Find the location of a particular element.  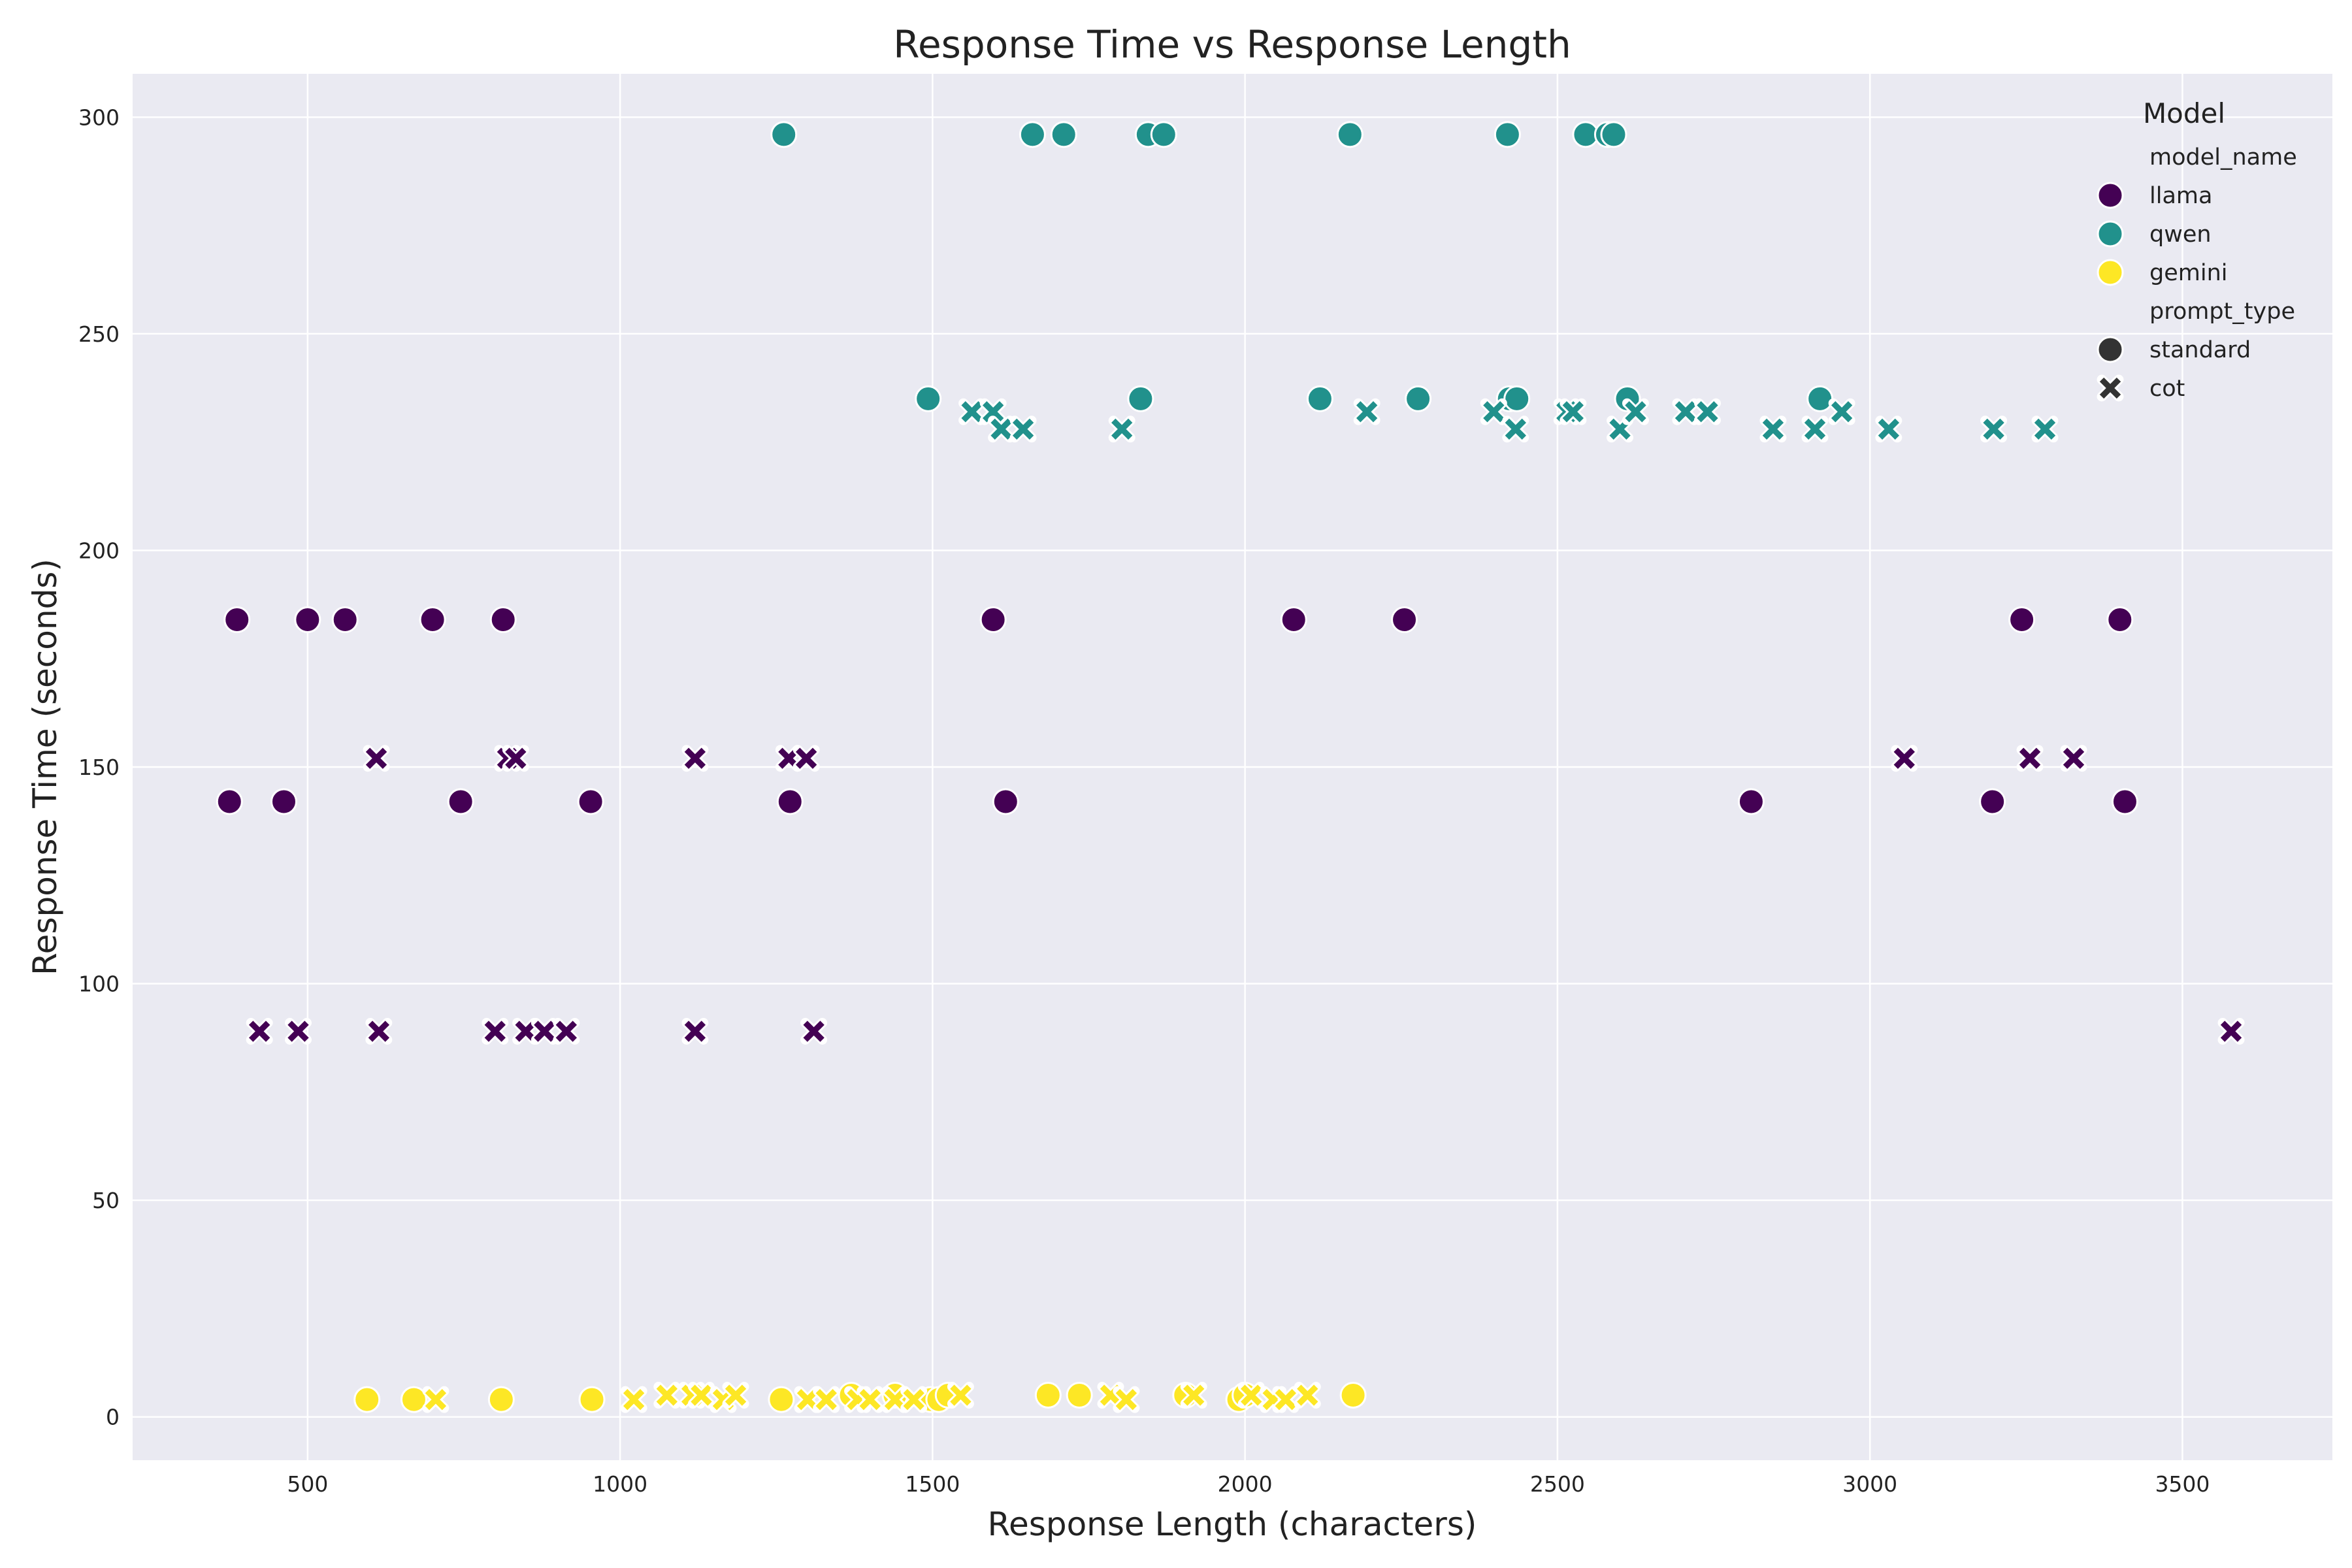

legend-marker-gemini is located at coordinates (2110, 272).